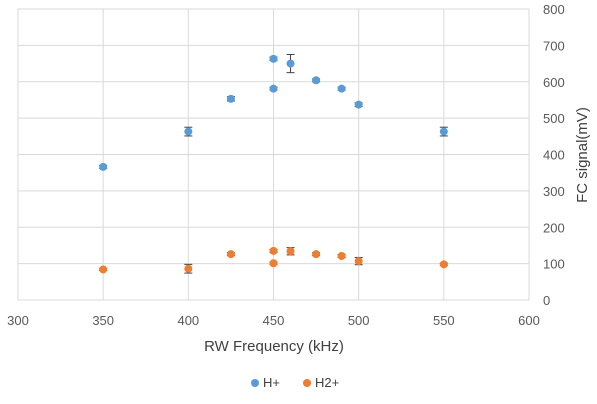 The image size is (597, 404). What do you see at coordinates (554, 264) in the screenshot?
I see `y-tick-label: 100` at bounding box center [554, 264].